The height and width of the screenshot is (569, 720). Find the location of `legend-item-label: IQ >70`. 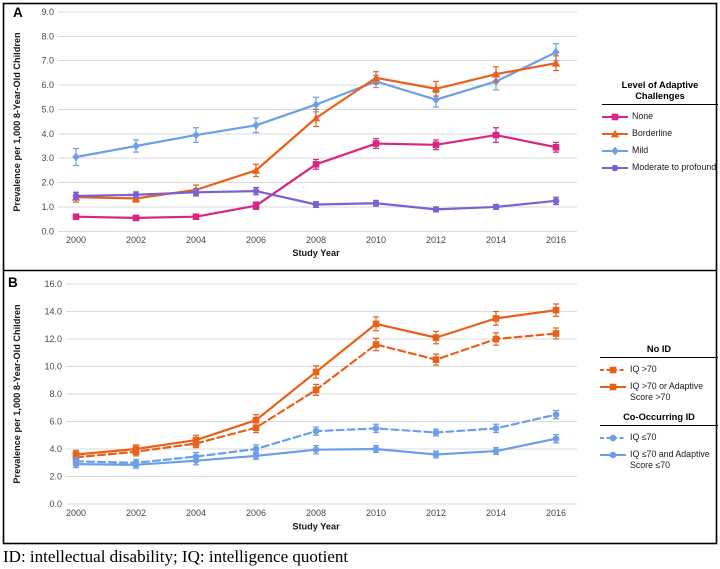

legend-item-label: IQ >70 is located at coordinates (643, 369).